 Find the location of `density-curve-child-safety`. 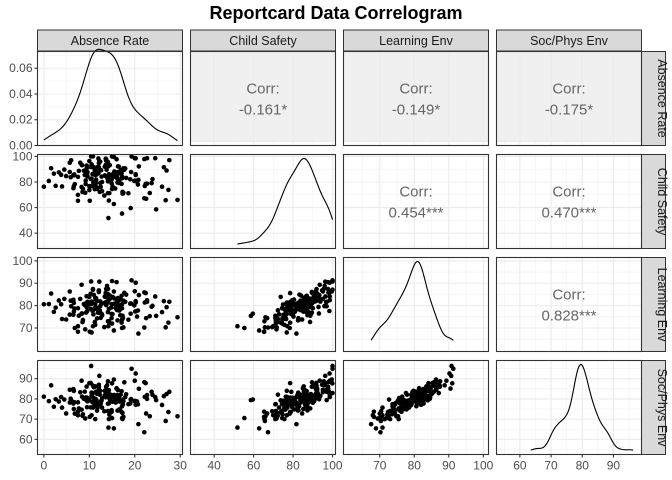

density-curve-child-safety is located at coordinates (285, 201).